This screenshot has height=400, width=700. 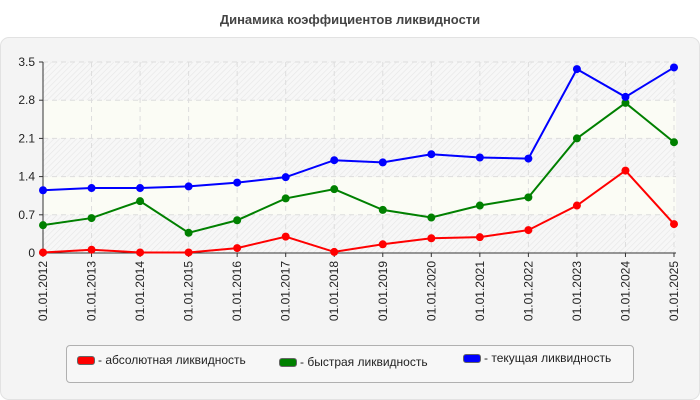 What do you see at coordinates (26, 177) in the screenshot?
I see `y-tick-label: 1.4` at bounding box center [26, 177].